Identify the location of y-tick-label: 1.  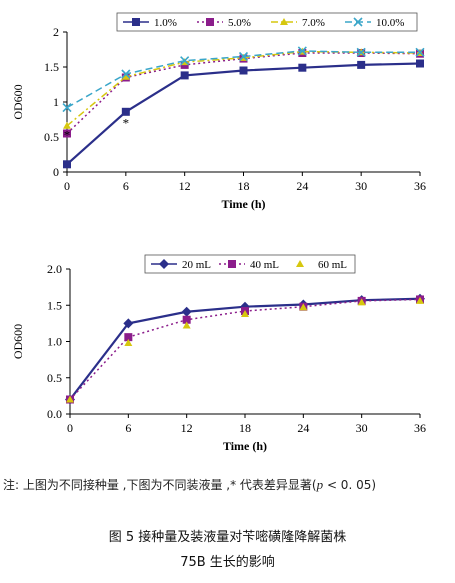
(56, 102).